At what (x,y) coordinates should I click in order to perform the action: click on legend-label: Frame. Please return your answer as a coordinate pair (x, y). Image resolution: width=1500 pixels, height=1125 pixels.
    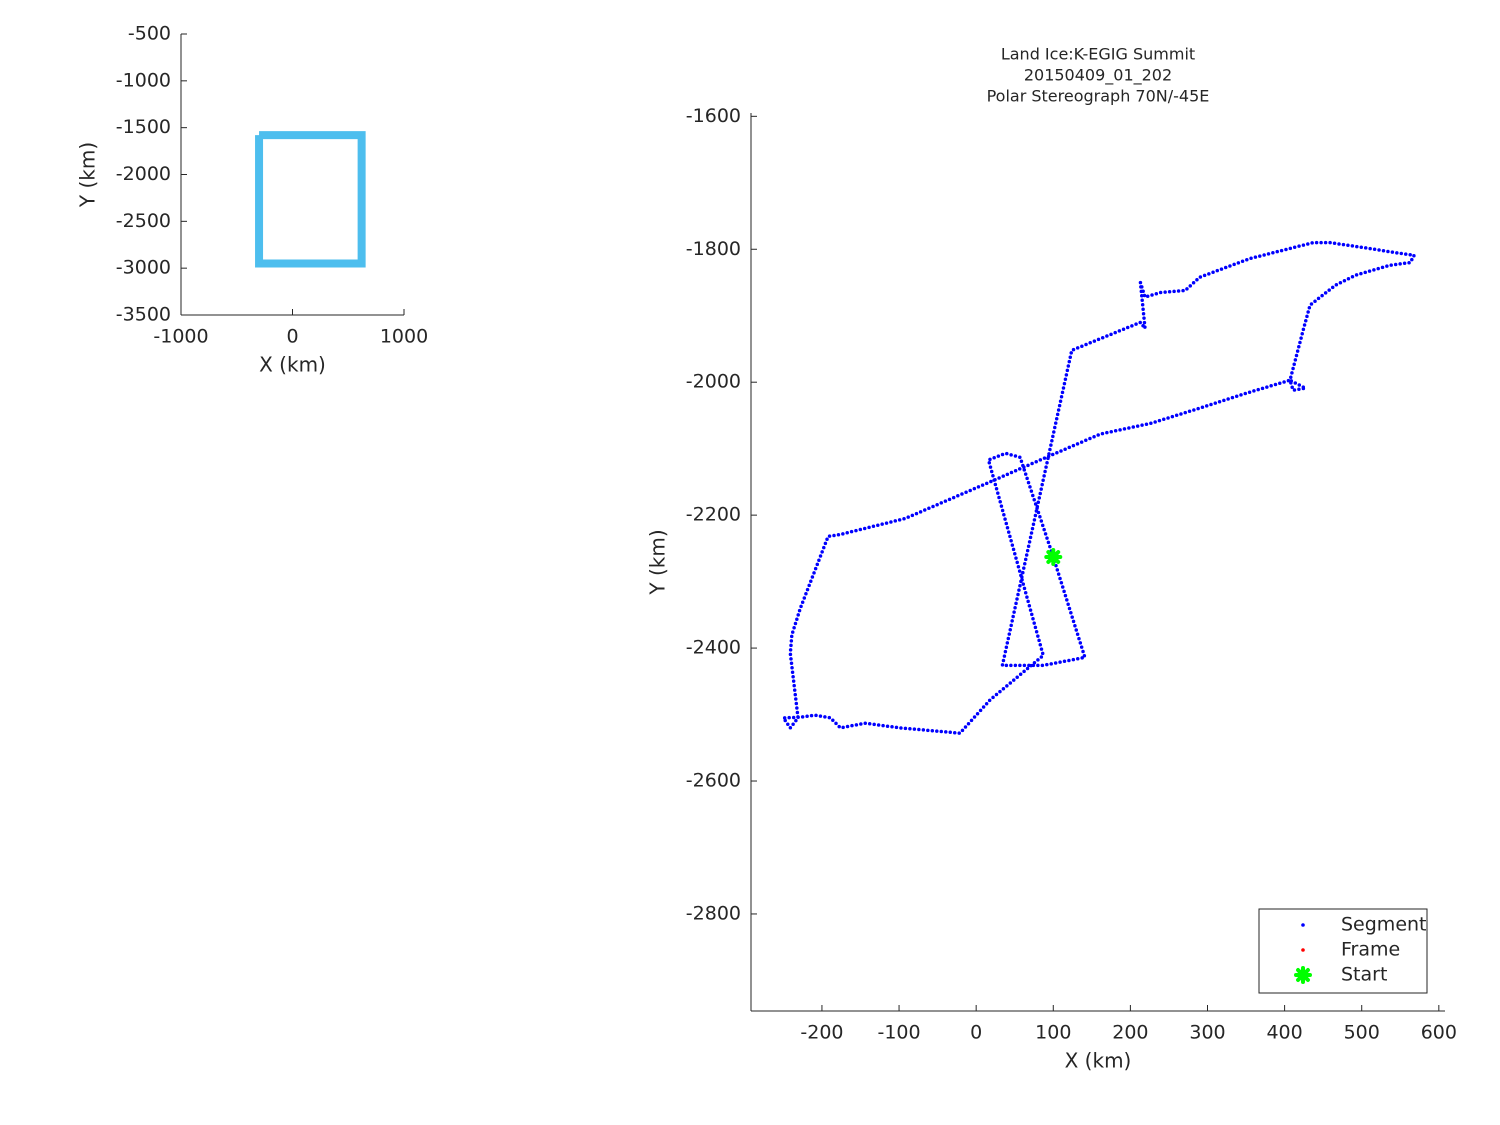
    Looking at the image, I should click on (1370, 950).